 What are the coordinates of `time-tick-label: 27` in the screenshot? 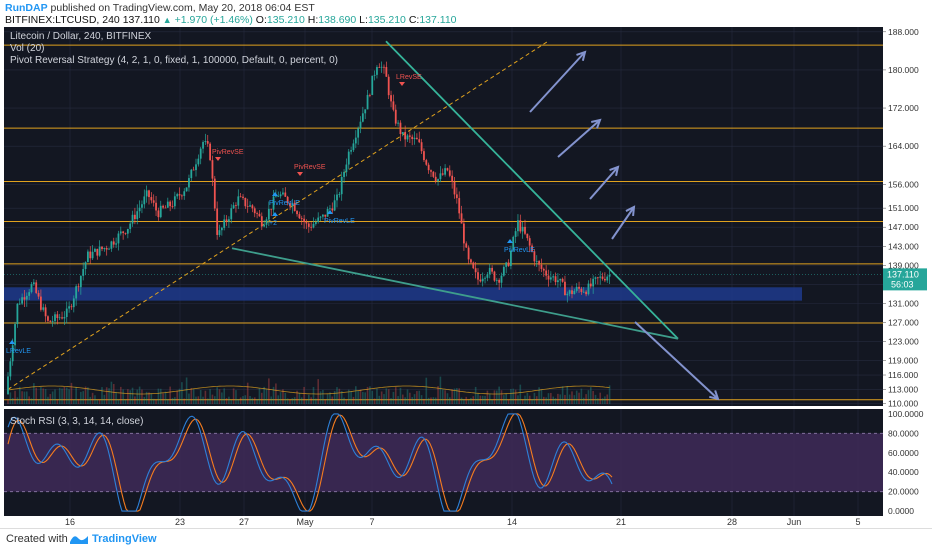 It's located at (244, 522).